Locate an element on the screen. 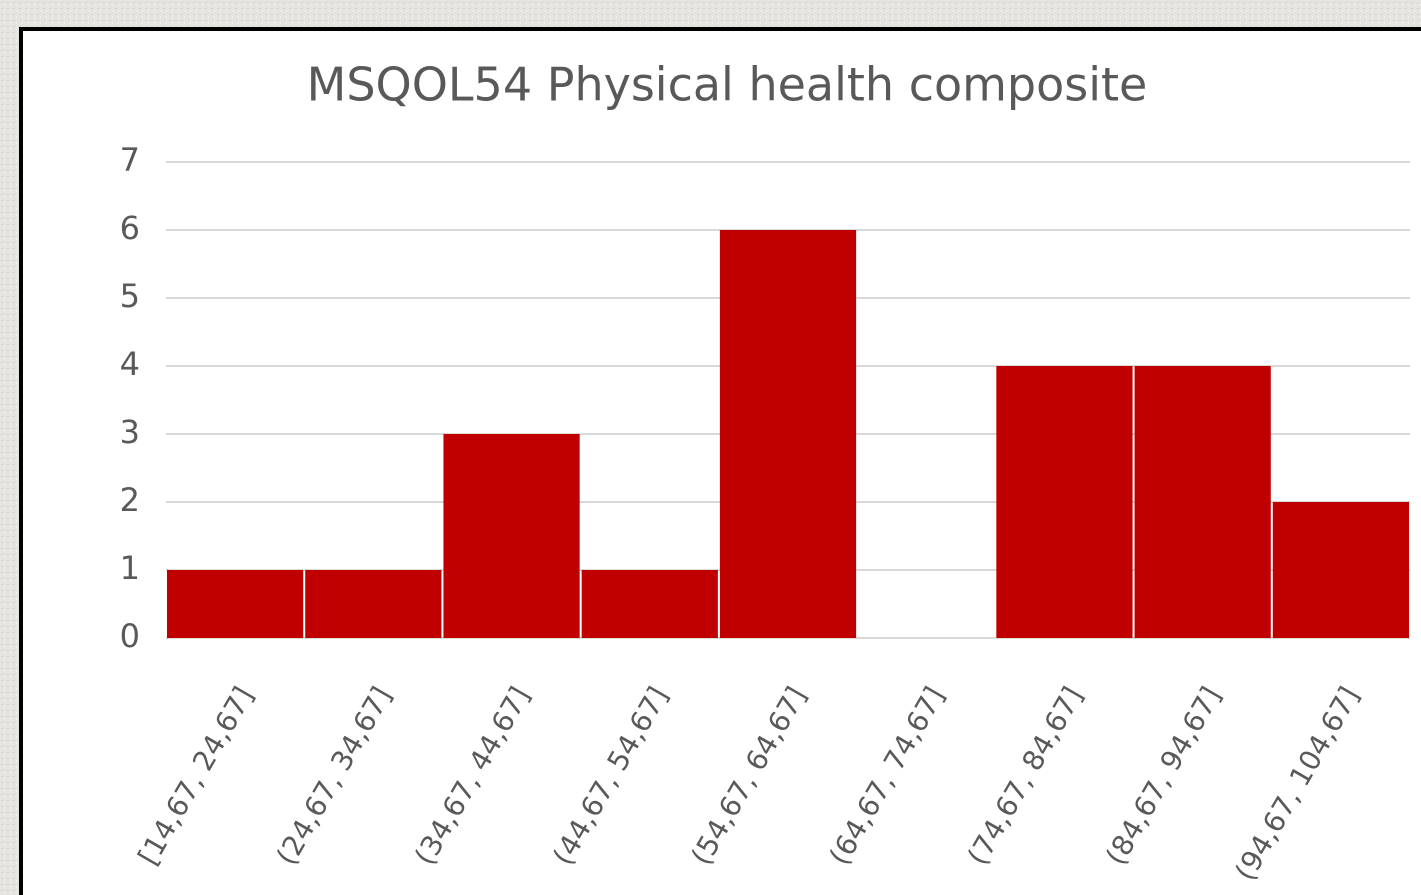 Image resolution: width=1421 pixels, height=895 pixels. chart-title: MSQOL54 Physical health composite is located at coordinates (727, 85).